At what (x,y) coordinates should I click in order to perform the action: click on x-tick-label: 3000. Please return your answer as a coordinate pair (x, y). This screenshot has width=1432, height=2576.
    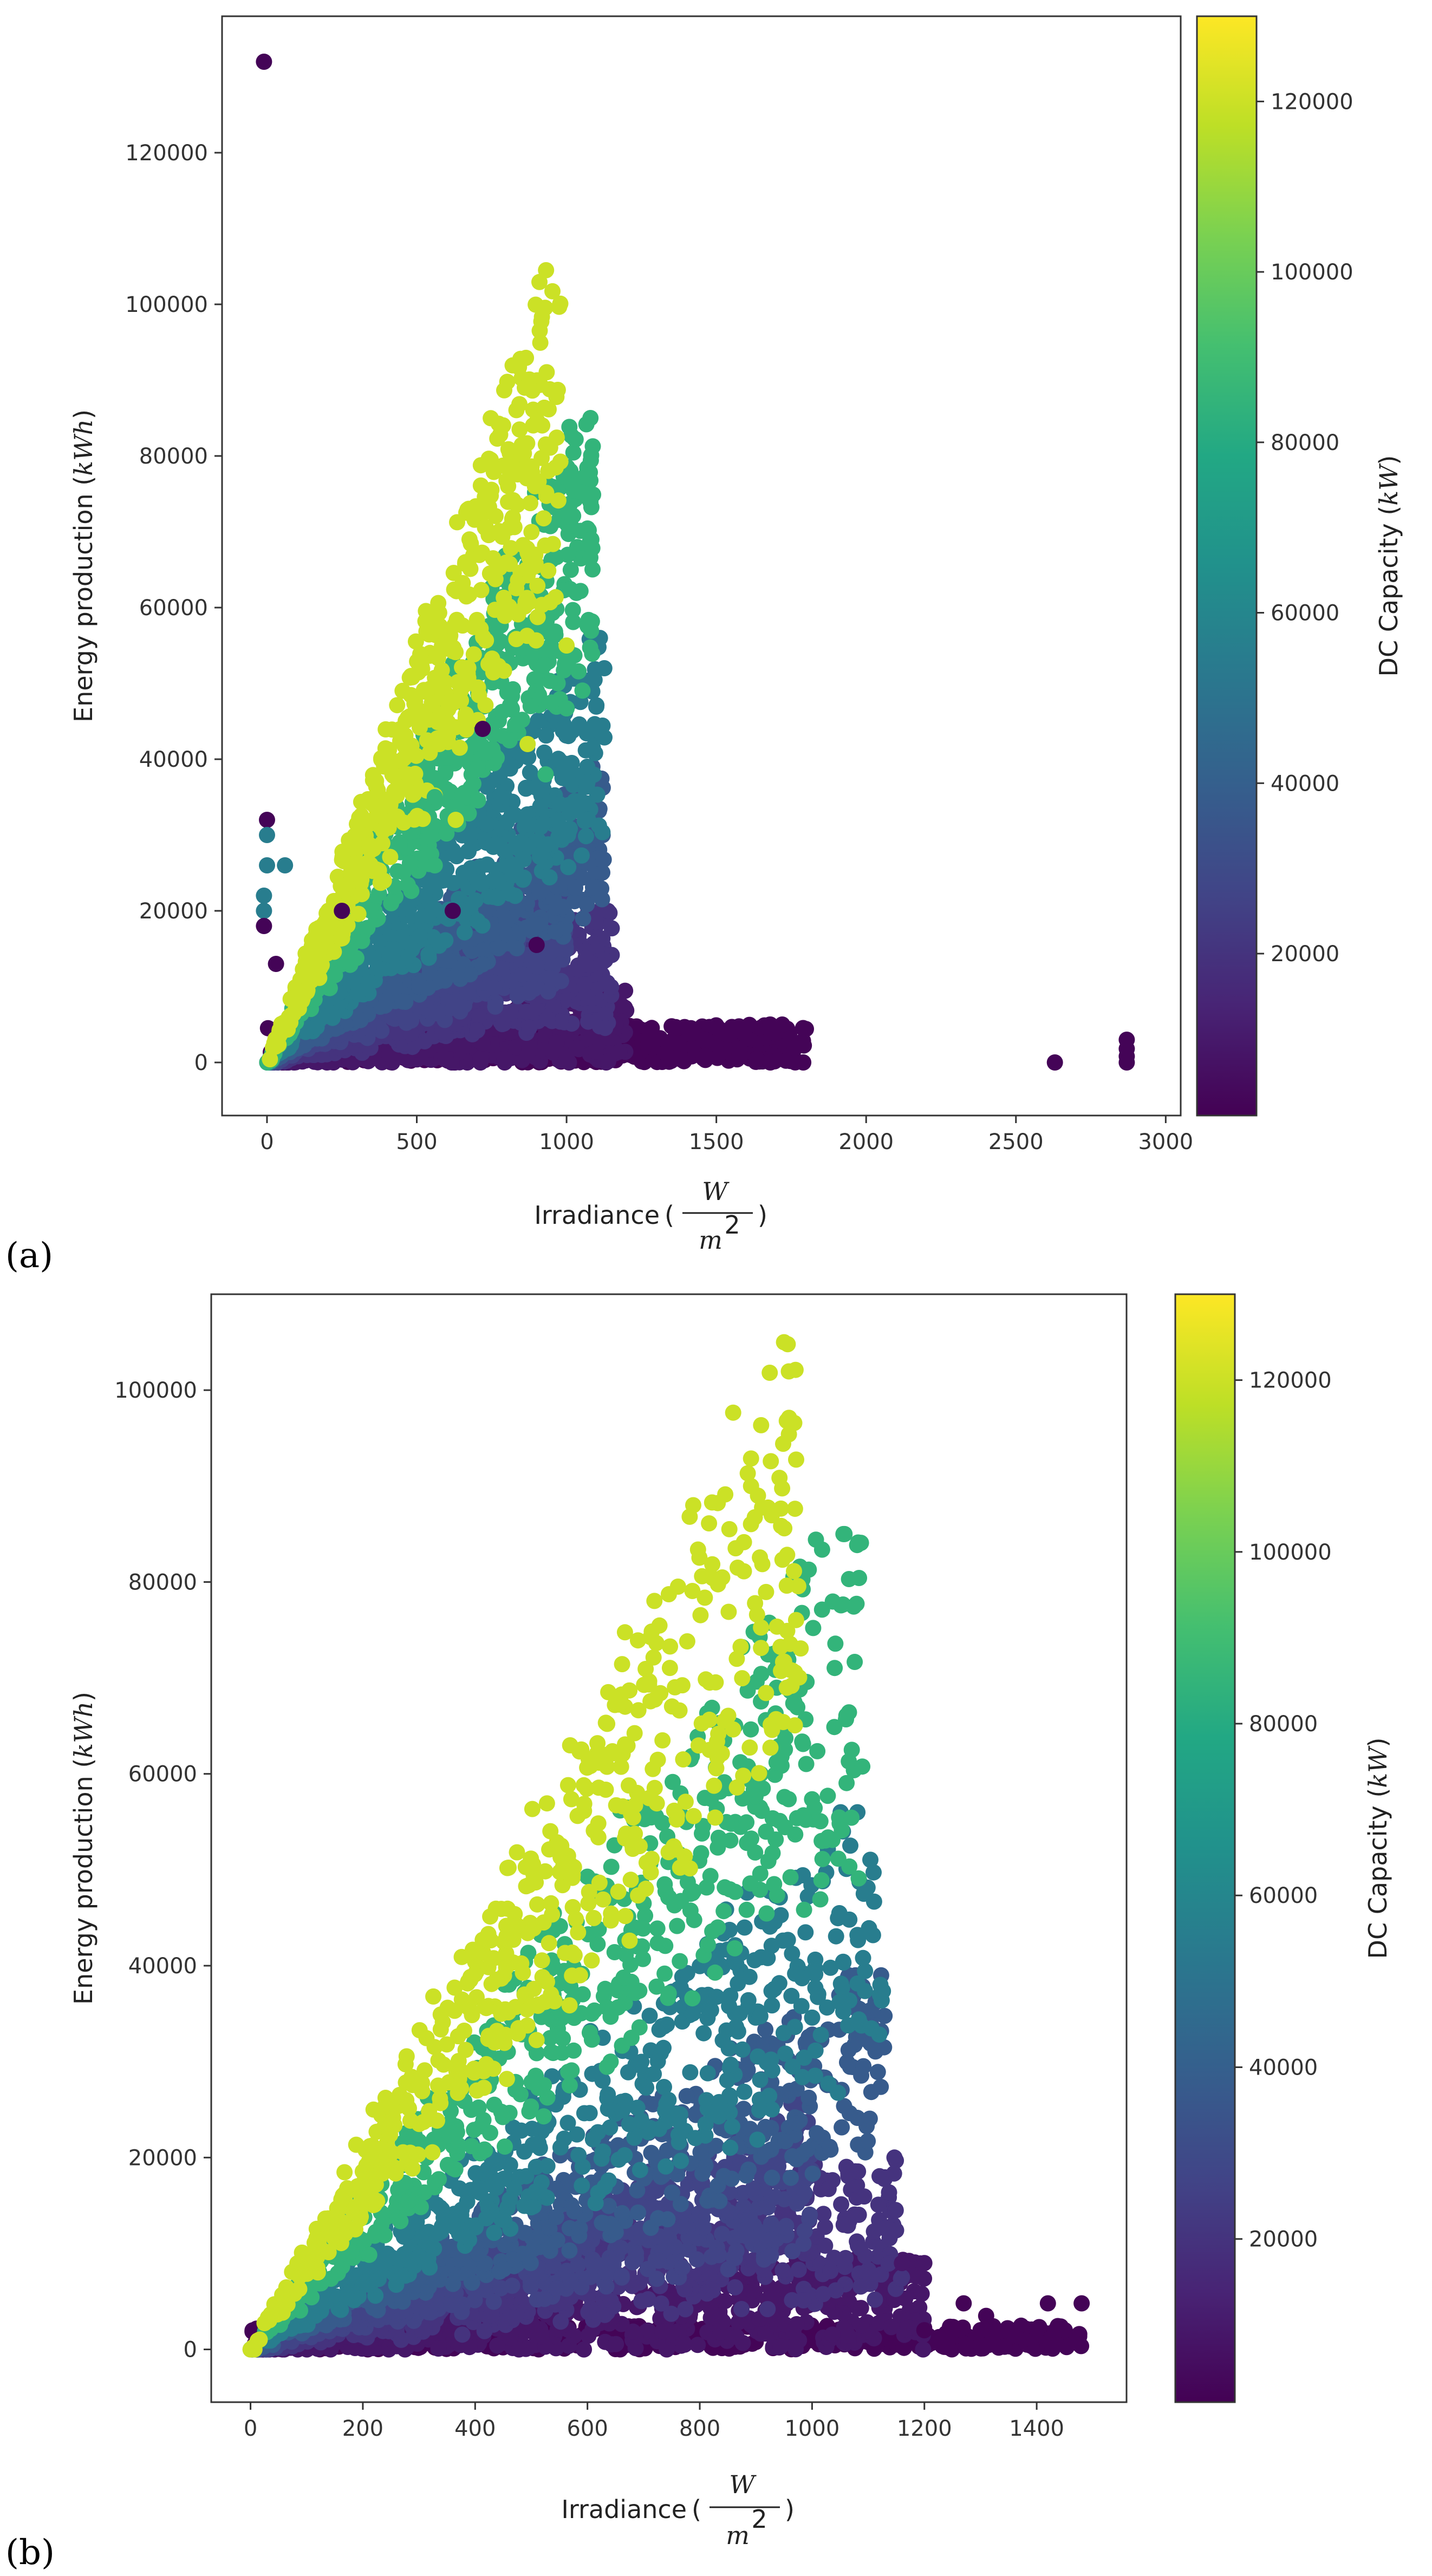
    Looking at the image, I should click on (1165, 1142).